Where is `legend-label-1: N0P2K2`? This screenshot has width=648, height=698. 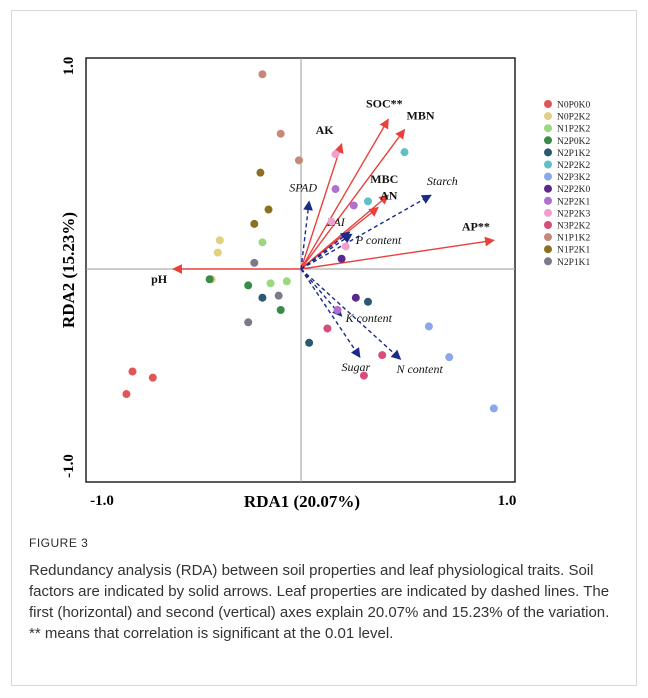
legend-label-1: N0P2K2 is located at coordinates (574, 118).